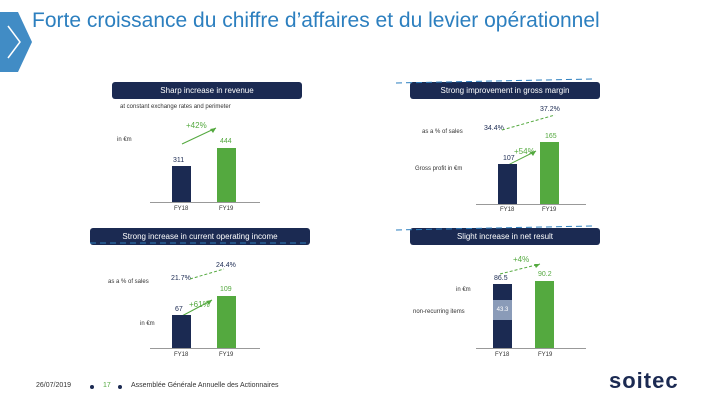 This screenshot has height=405, width=720. Describe the element at coordinates (181, 331) in the screenshot. I see `operating-income-bar-fy18` at that location.